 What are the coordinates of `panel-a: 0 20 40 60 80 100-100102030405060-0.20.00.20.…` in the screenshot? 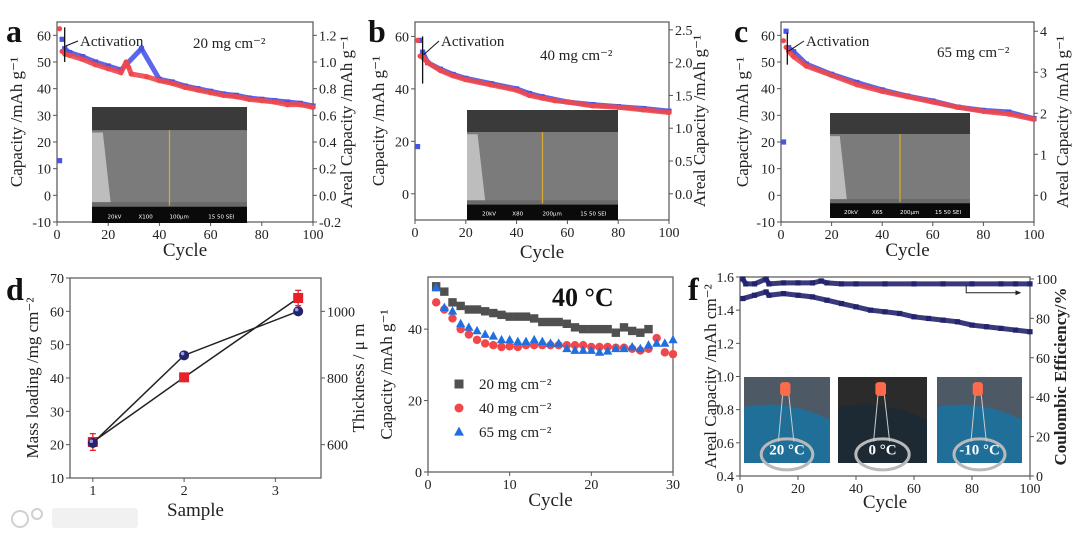 It's located at (181, 137).